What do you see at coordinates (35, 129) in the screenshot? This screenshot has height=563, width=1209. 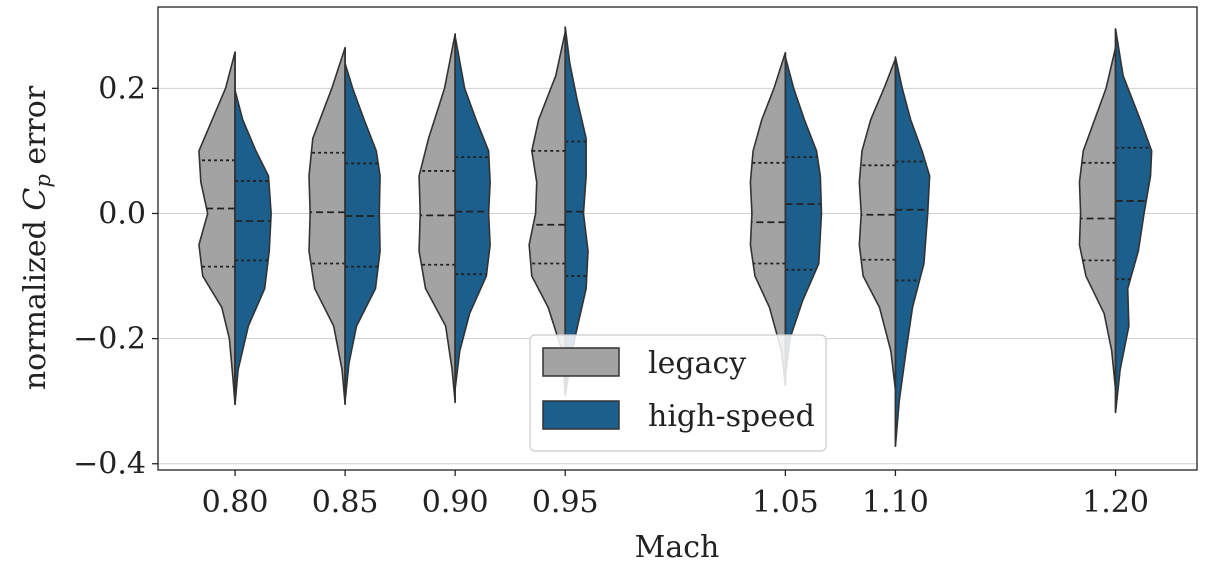 I see `y-axis-label-suffix: error` at bounding box center [35, 129].